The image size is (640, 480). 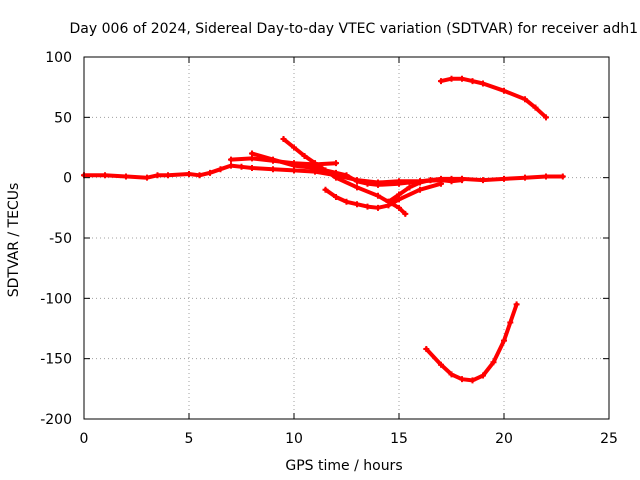 I want to click on x-axis-label: GPS time / hours, so click(x=343, y=466).